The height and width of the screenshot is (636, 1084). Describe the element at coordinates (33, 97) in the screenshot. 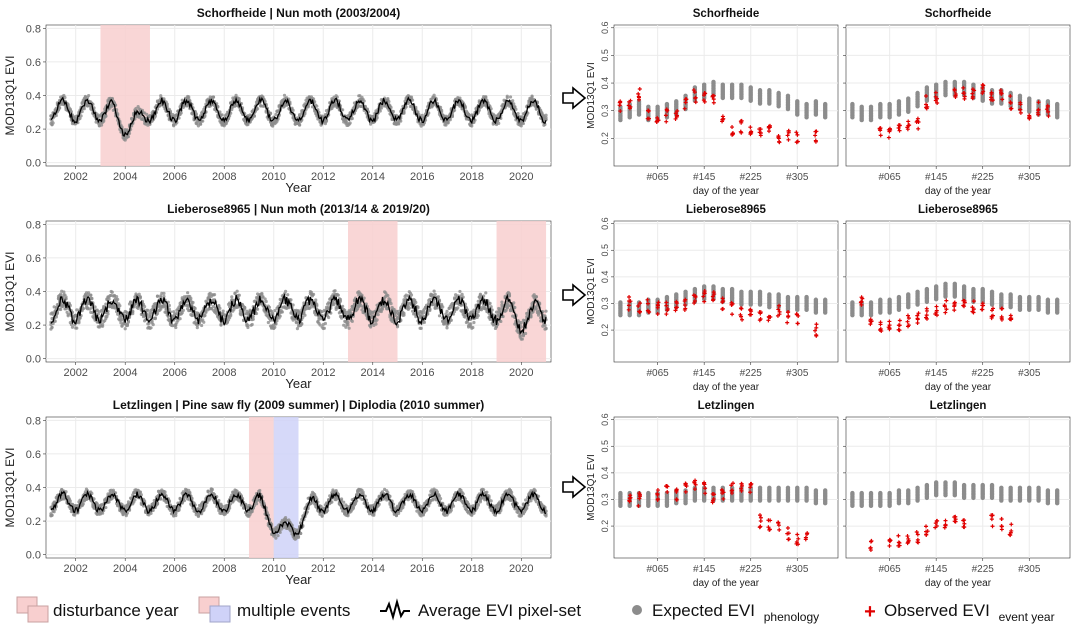

I see `y-tick-label: 0.4` at that location.